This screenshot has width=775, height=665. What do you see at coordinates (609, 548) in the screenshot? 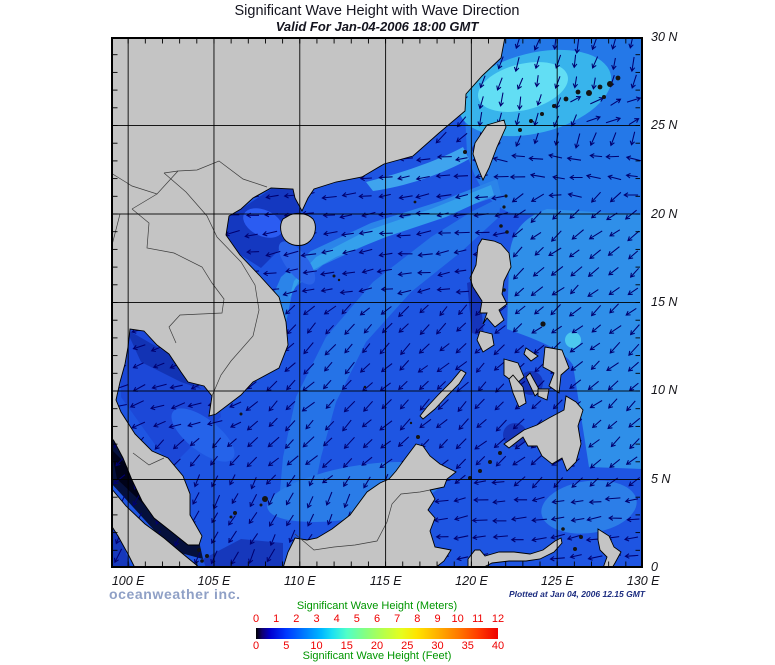
I see `island-halmahera` at bounding box center [609, 548].